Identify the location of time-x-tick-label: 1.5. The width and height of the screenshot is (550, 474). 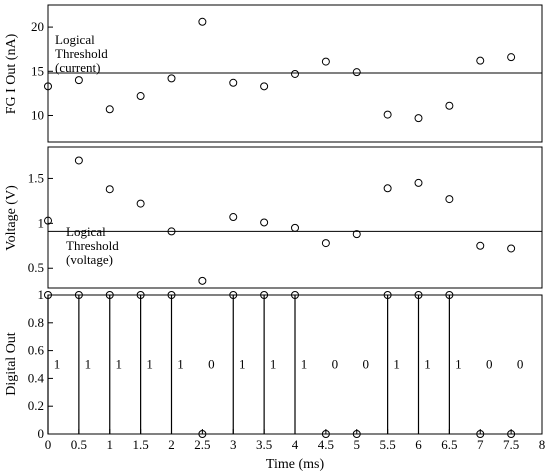
(141, 444).